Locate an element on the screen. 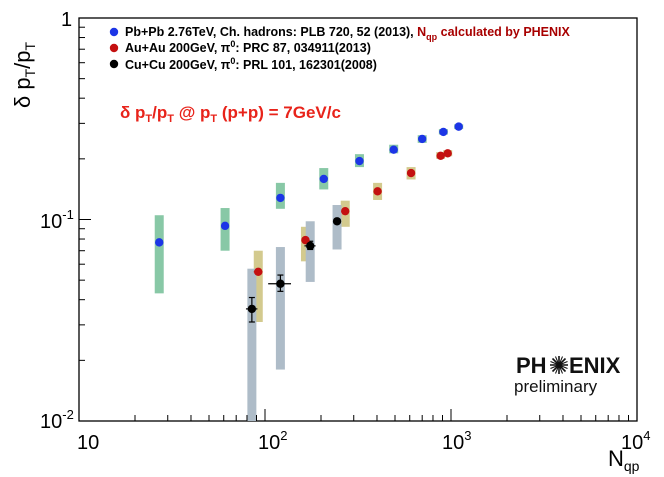 The height and width of the screenshot is (477, 664). x-tick-label-10000: 10⁴ is located at coordinates (635, 441).